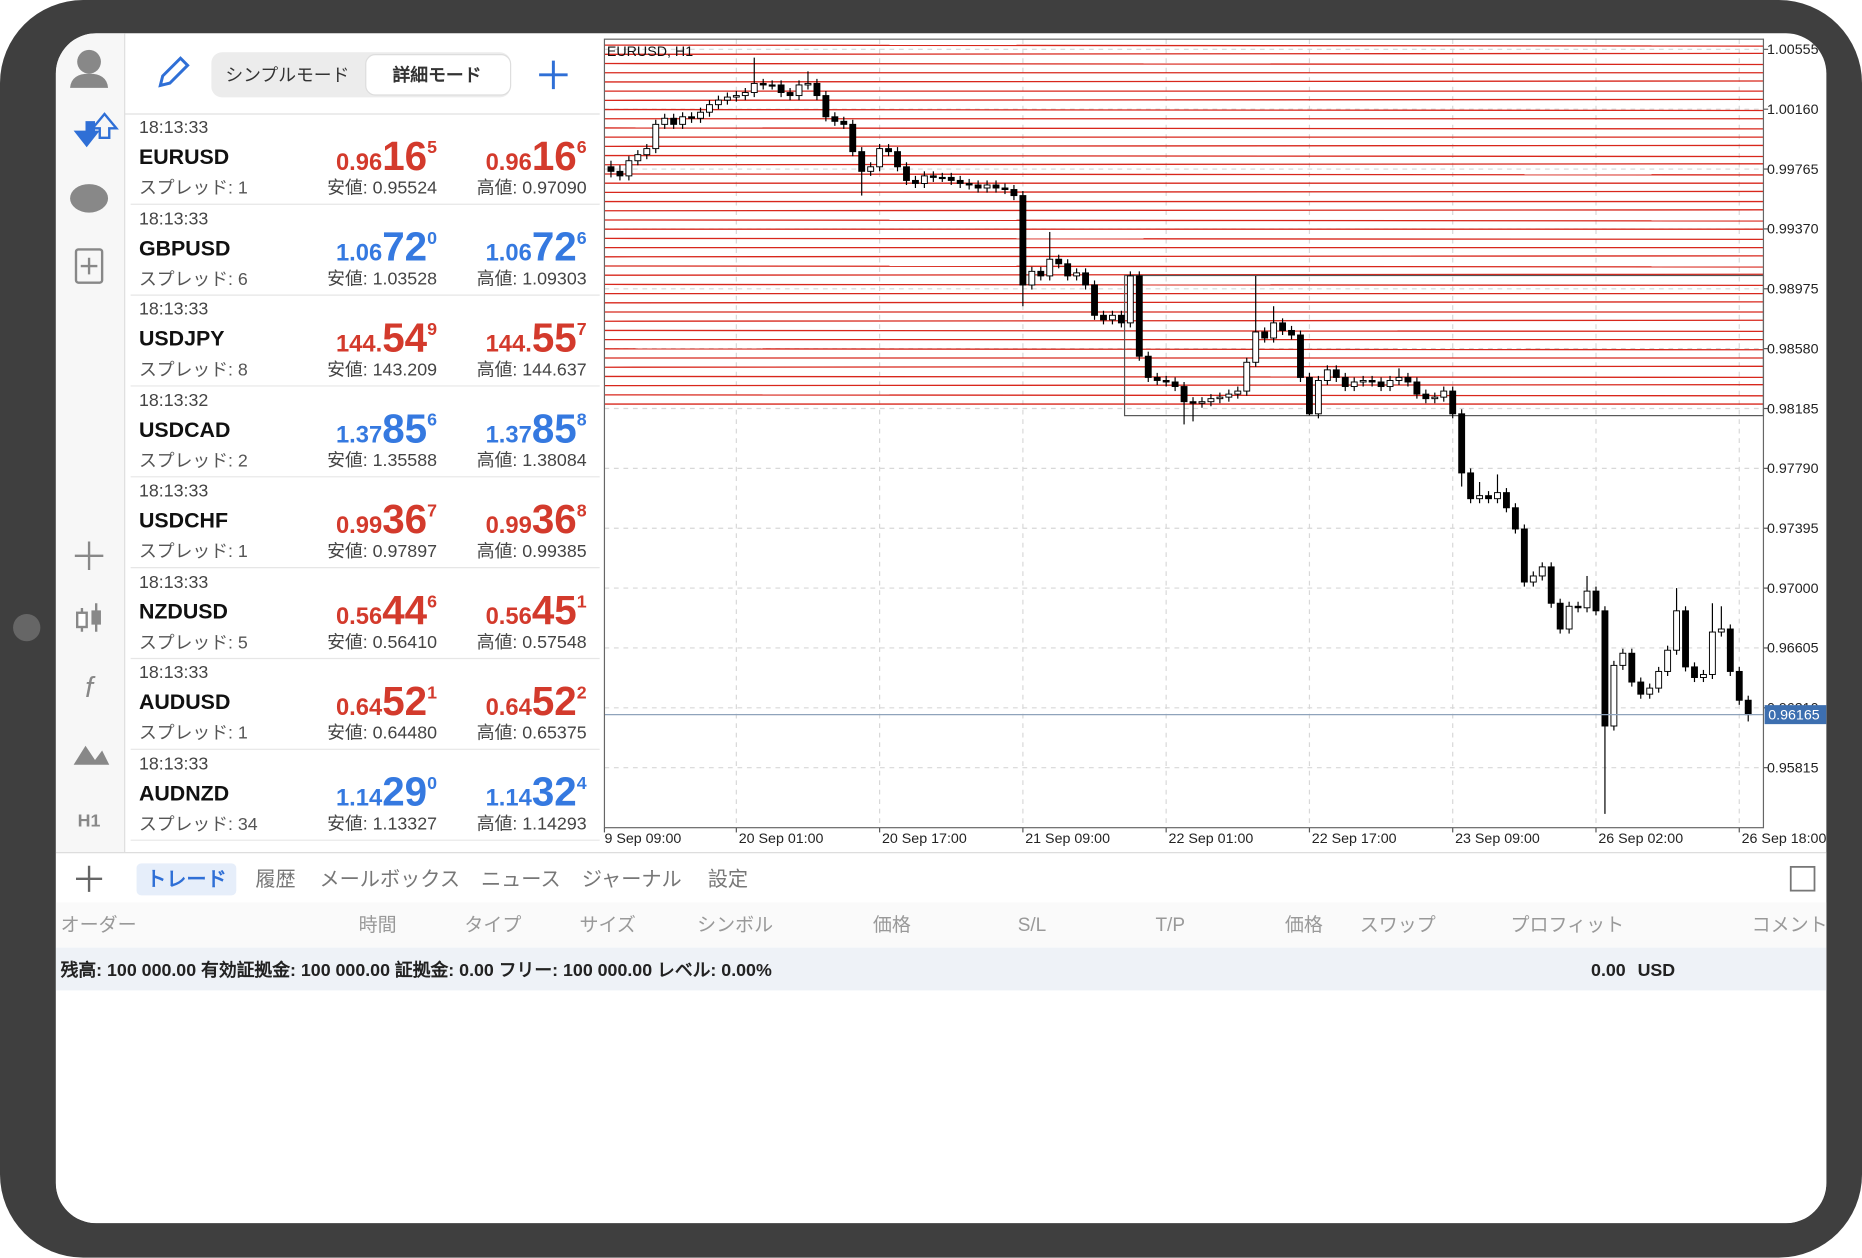 Image resolution: width=1862 pixels, height=1258 pixels. Describe the element at coordinates (184, 156) in the screenshot. I see `quote-symbol: EURUSD` at that location.